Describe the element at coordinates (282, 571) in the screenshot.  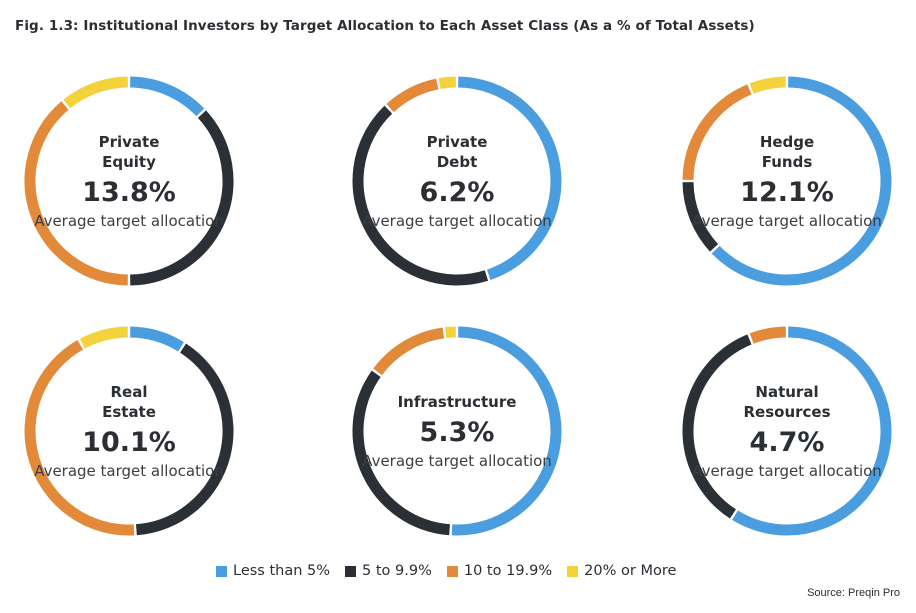
I see `legend-label: Less than 5%` at that location.